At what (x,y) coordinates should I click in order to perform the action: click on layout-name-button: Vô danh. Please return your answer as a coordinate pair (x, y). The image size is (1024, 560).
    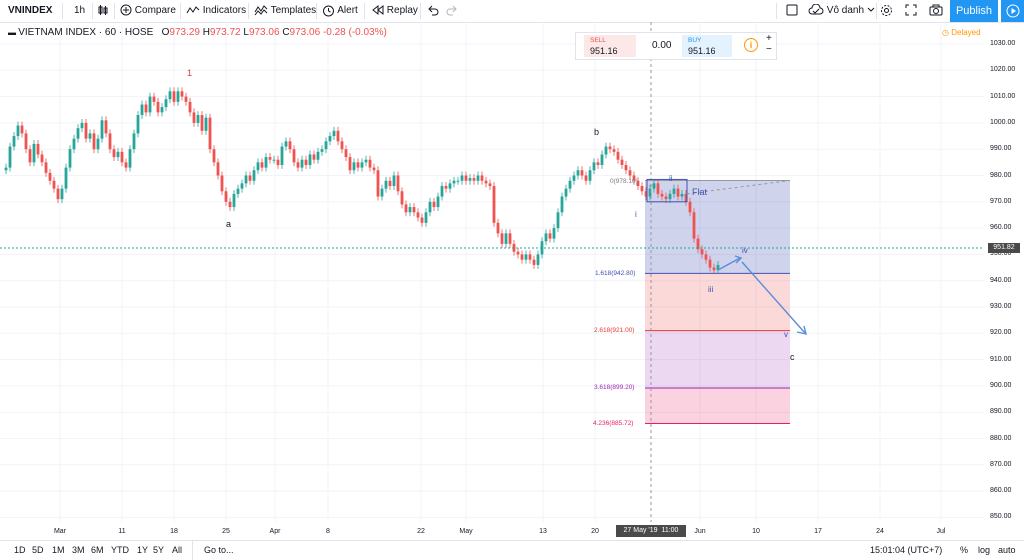
    Looking at the image, I should click on (841, 11).